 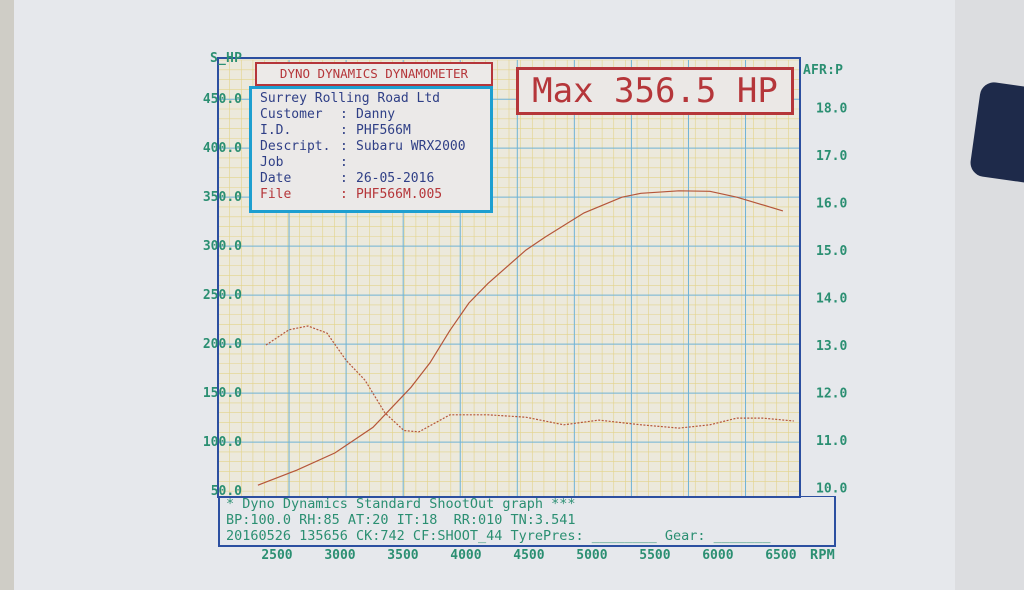 I want to click on x-tick-label: 3000, so click(x=339, y=555).